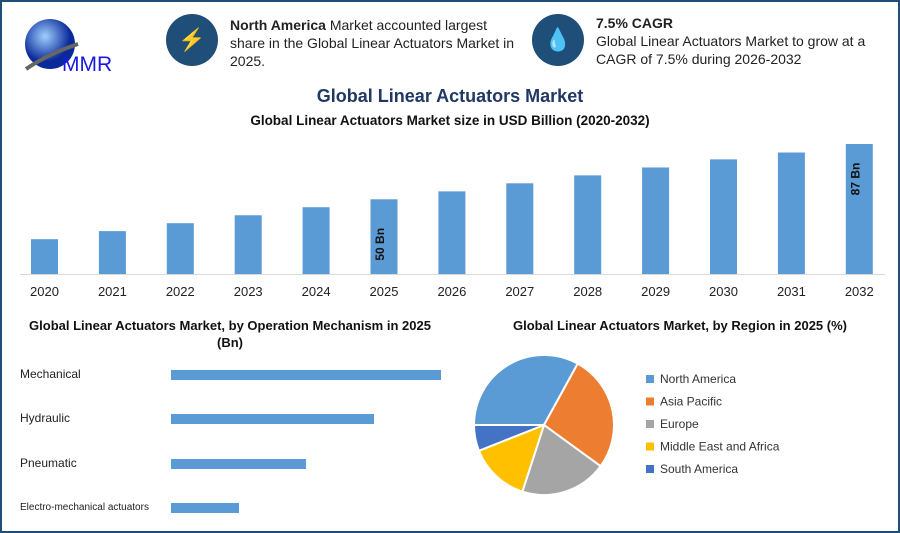  What do you see at coordinates (44, 256) in the screenshot?
I see `bar-2020` at bounding box center [44, 256].